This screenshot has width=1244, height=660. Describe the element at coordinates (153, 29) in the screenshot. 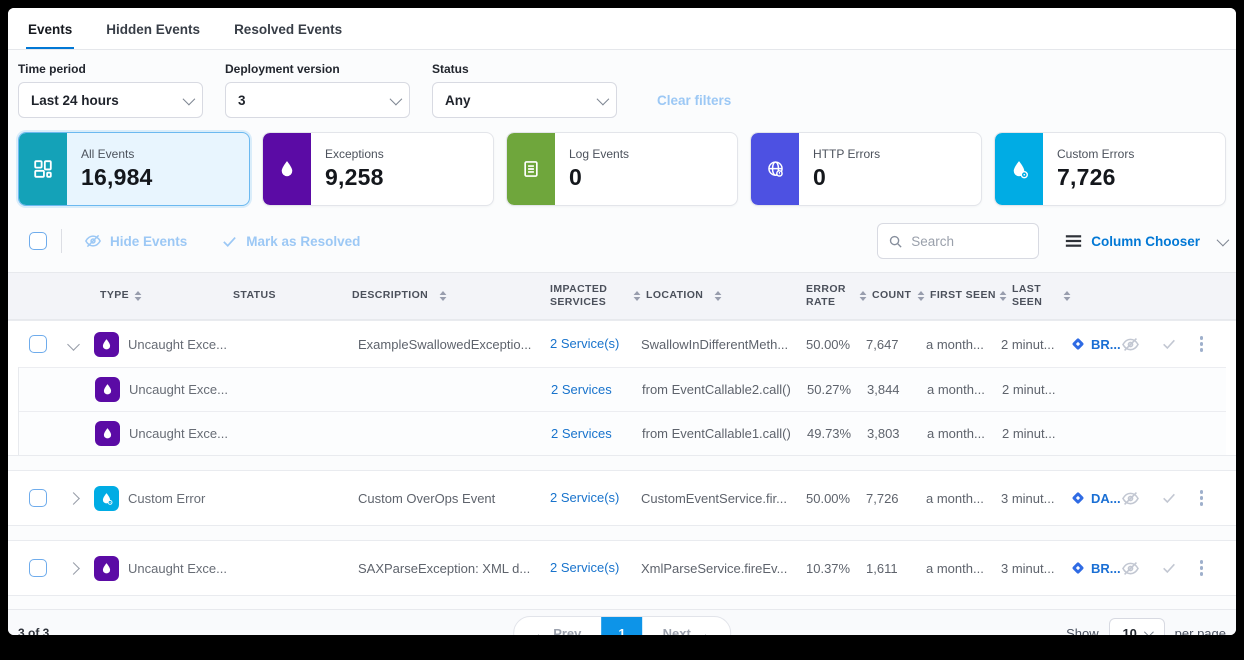

I see `tab-hidden-events: Hidden Events` at that location.